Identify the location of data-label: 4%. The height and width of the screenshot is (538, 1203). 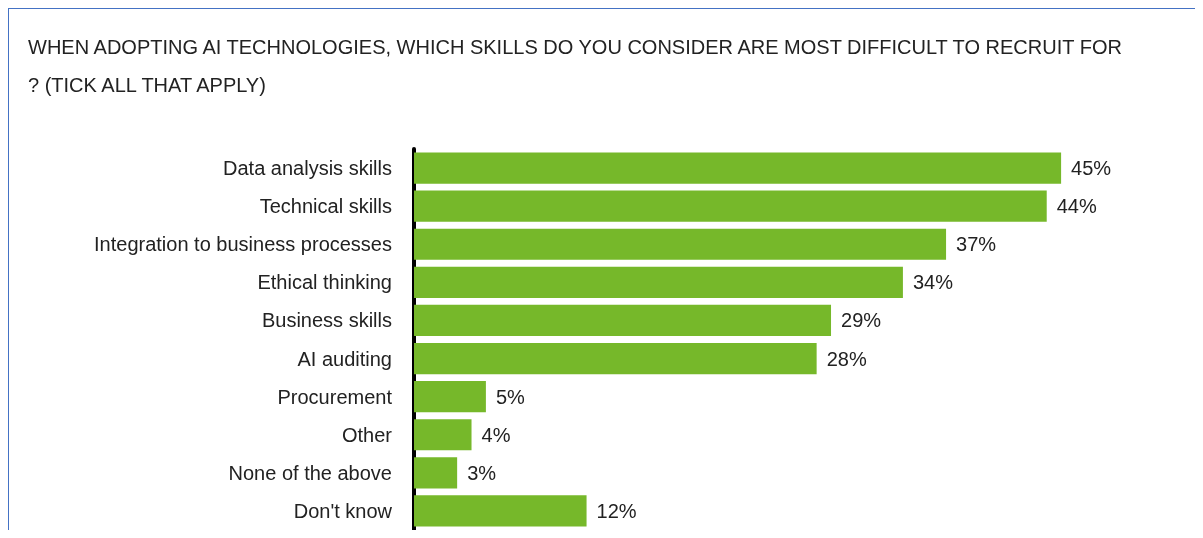
(496, 434).